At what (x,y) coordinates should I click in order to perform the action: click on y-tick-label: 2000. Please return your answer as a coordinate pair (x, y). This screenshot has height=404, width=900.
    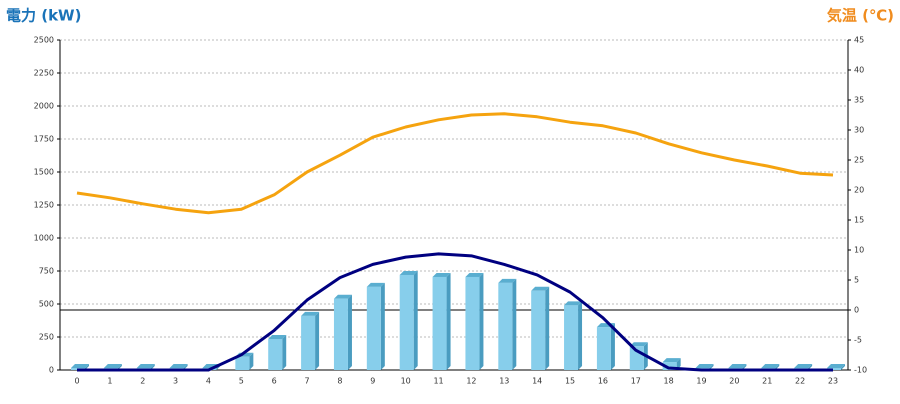
    Looking at the image, I should click on (44, 106).